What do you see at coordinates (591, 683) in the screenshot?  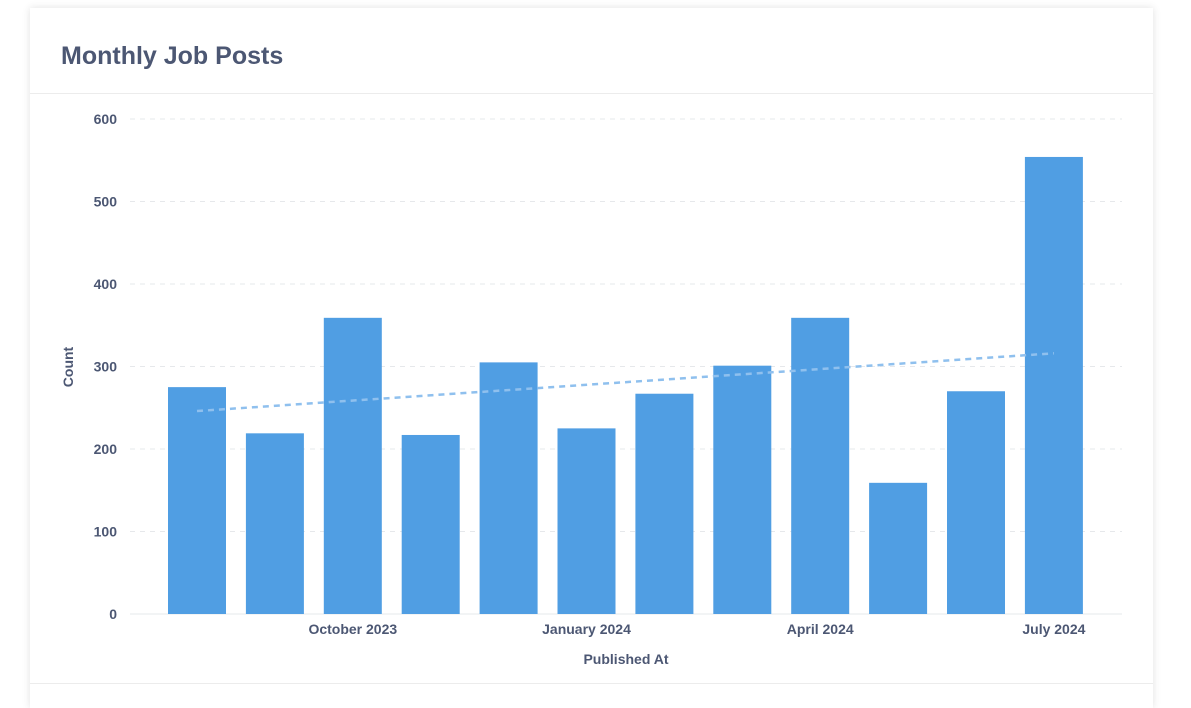 I see `footer-divider` at bounding box center [591, 683].